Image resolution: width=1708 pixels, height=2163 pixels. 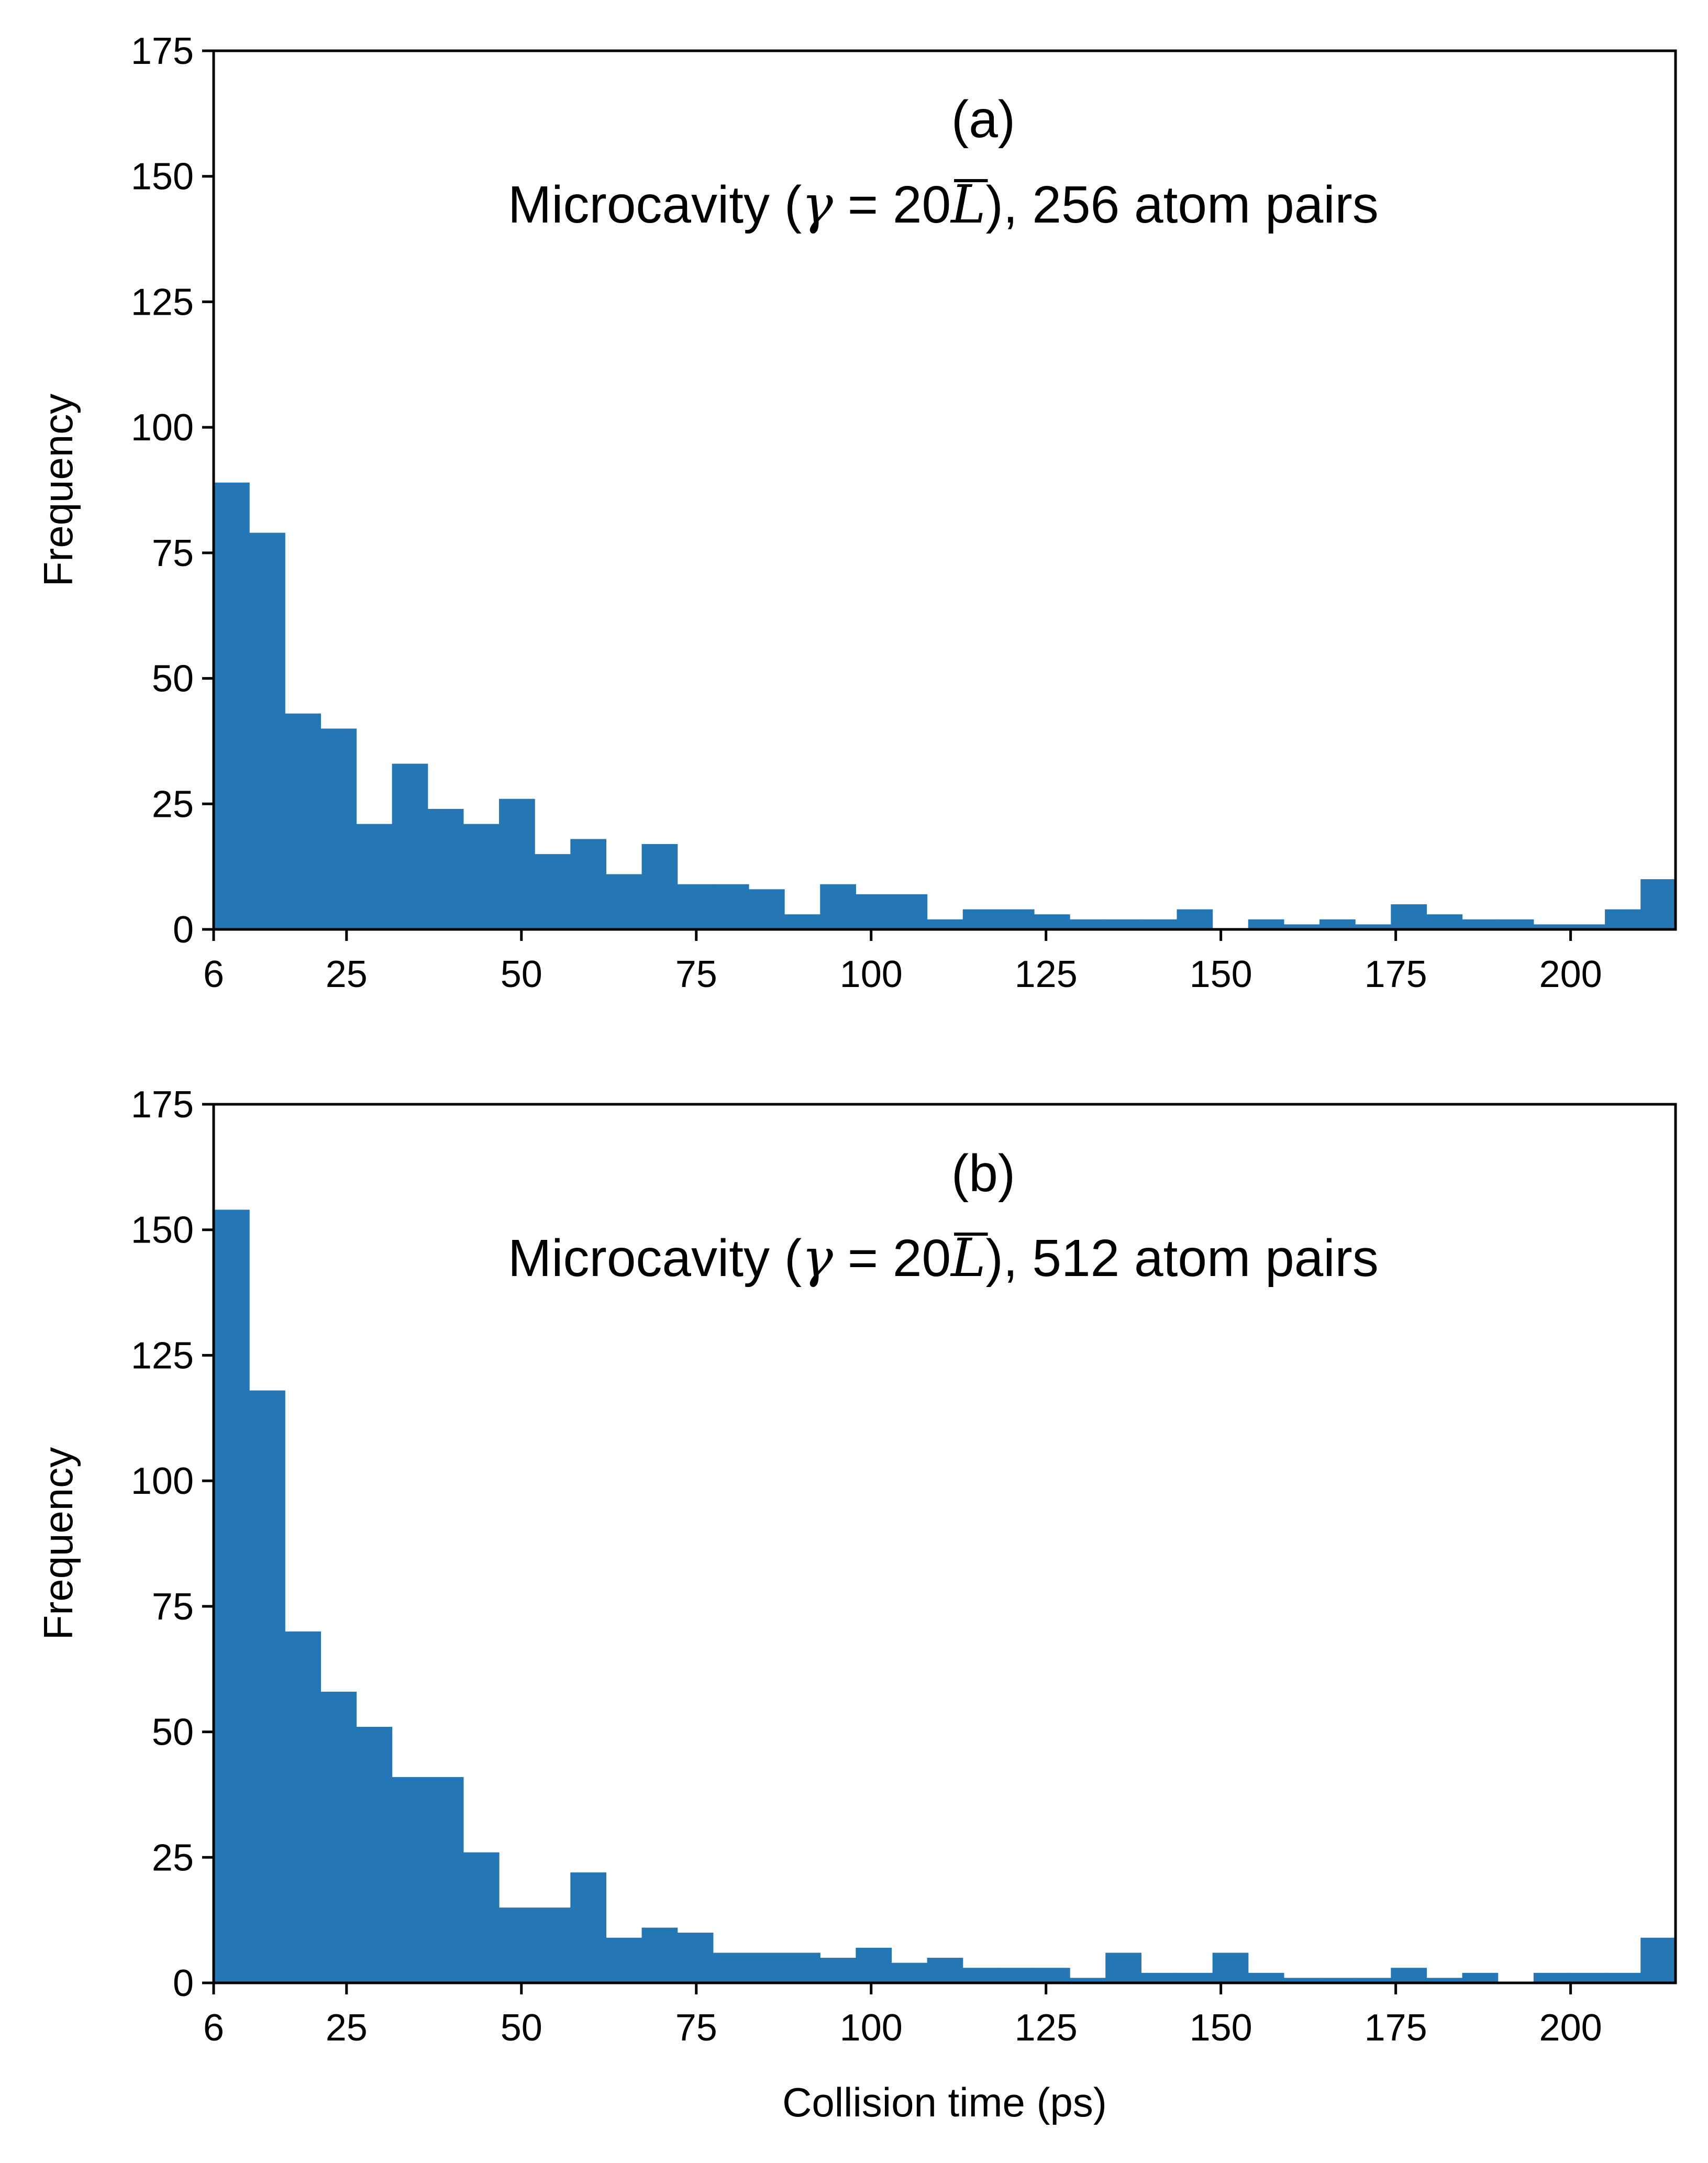 I want to click on x-tick-label: 200, so click(x=1571, y=974).